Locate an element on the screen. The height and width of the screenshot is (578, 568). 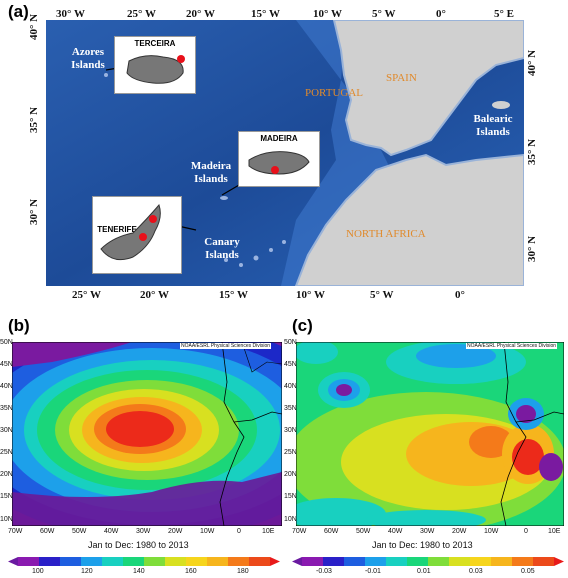
panel-b-label: (b) is located at coordinates (19, 325).